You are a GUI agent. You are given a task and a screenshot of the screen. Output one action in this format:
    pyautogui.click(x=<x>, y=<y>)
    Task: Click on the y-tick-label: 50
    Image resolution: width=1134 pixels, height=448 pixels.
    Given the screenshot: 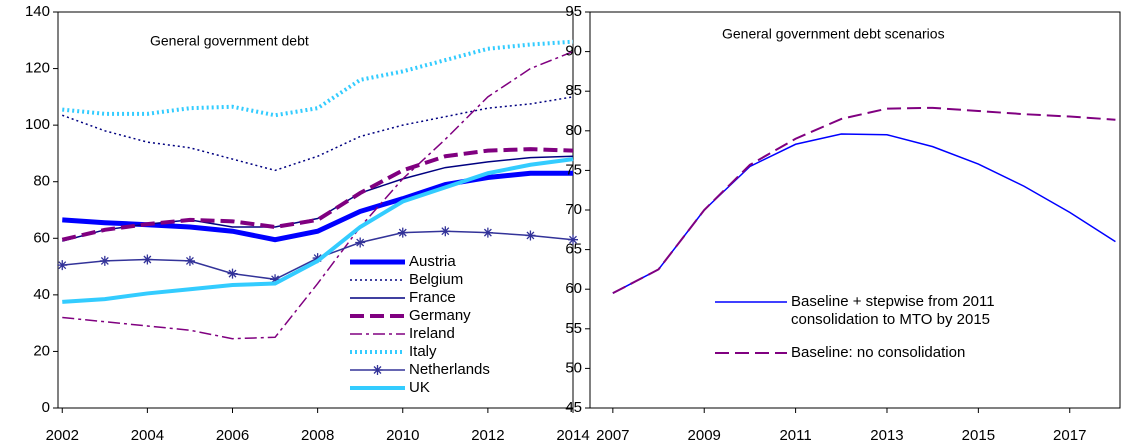 What is the action you would take?
    pyautogui.click(x=573, y=367)
    